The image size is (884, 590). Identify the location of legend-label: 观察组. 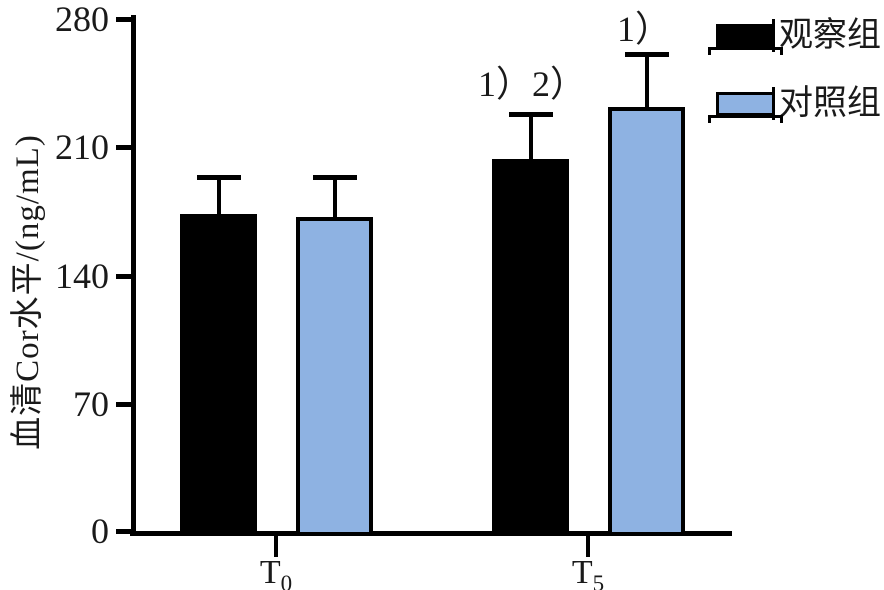
(830, 35).